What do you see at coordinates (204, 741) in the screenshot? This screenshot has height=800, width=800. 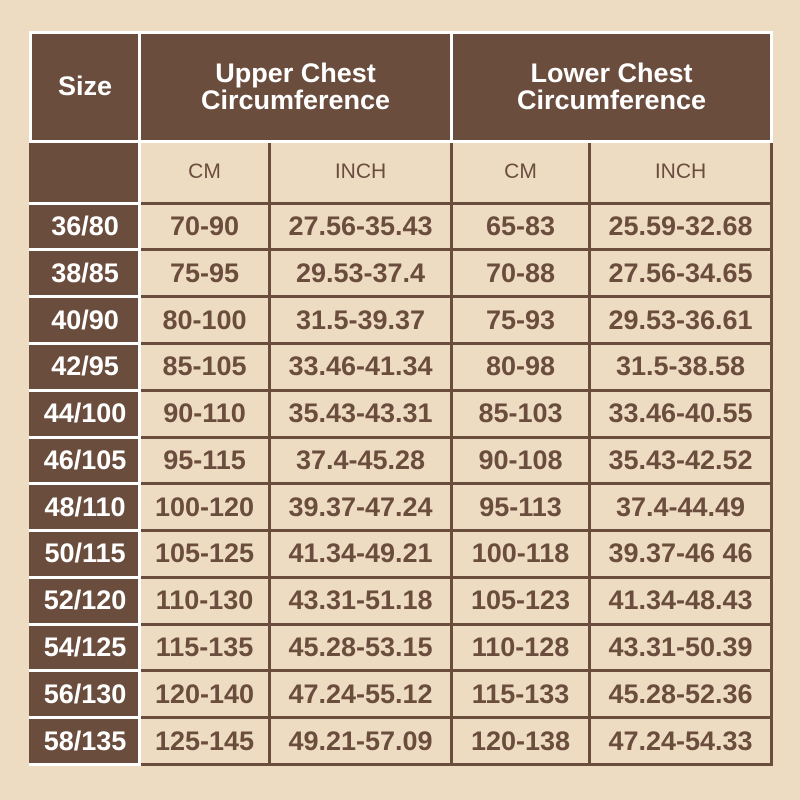 I see `upper-cm-cell: 125-145` at bounding box center [204, 741].